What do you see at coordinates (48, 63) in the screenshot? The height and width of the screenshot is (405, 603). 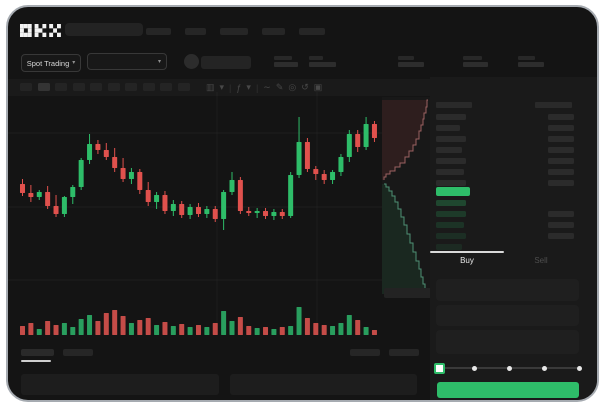 I see `market-type-label: Spot Trading` at bounding box center [48, 63].